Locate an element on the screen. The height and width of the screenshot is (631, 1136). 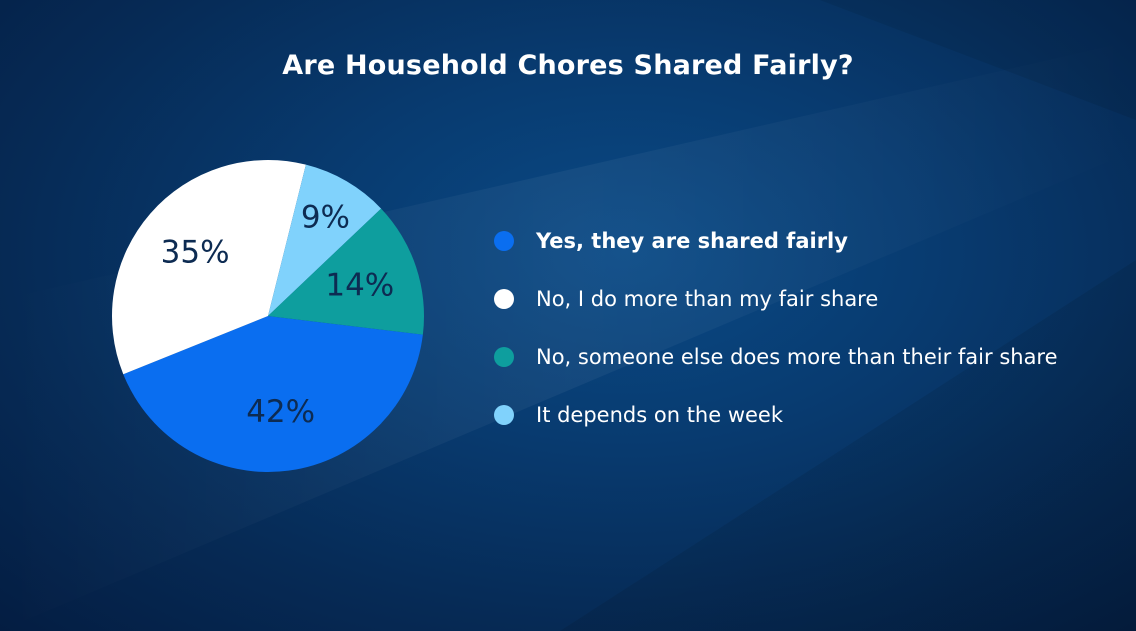
pie-label-yes-shared-fairly: 42% is located at coordinates (280, 412).